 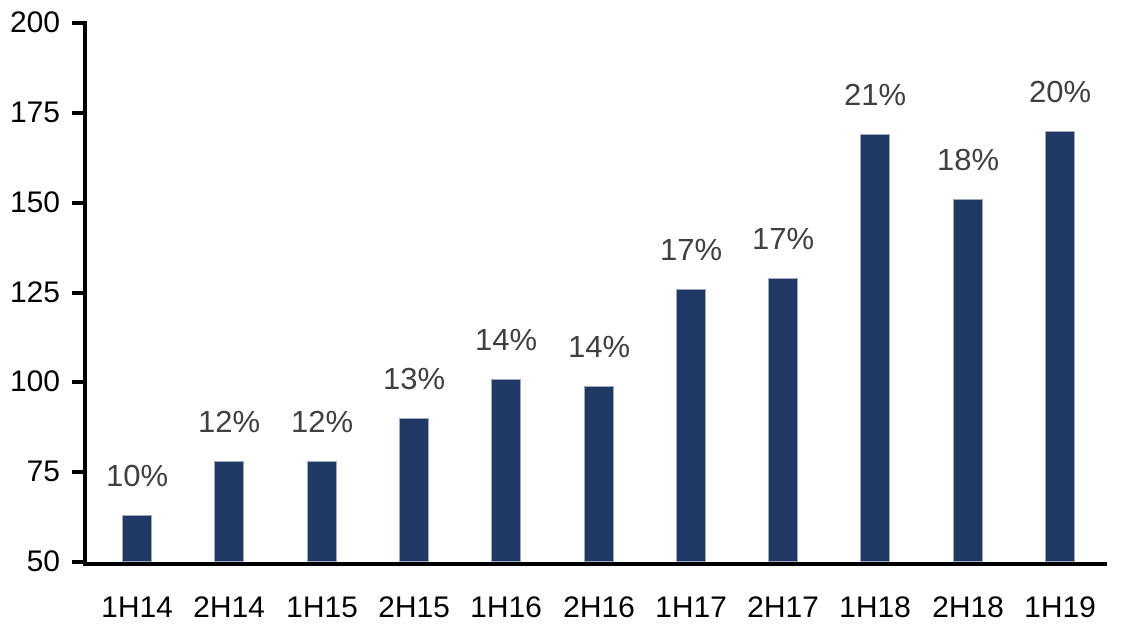 I want to click on x-tick-label: 1H18, so click(x=875, y=607).